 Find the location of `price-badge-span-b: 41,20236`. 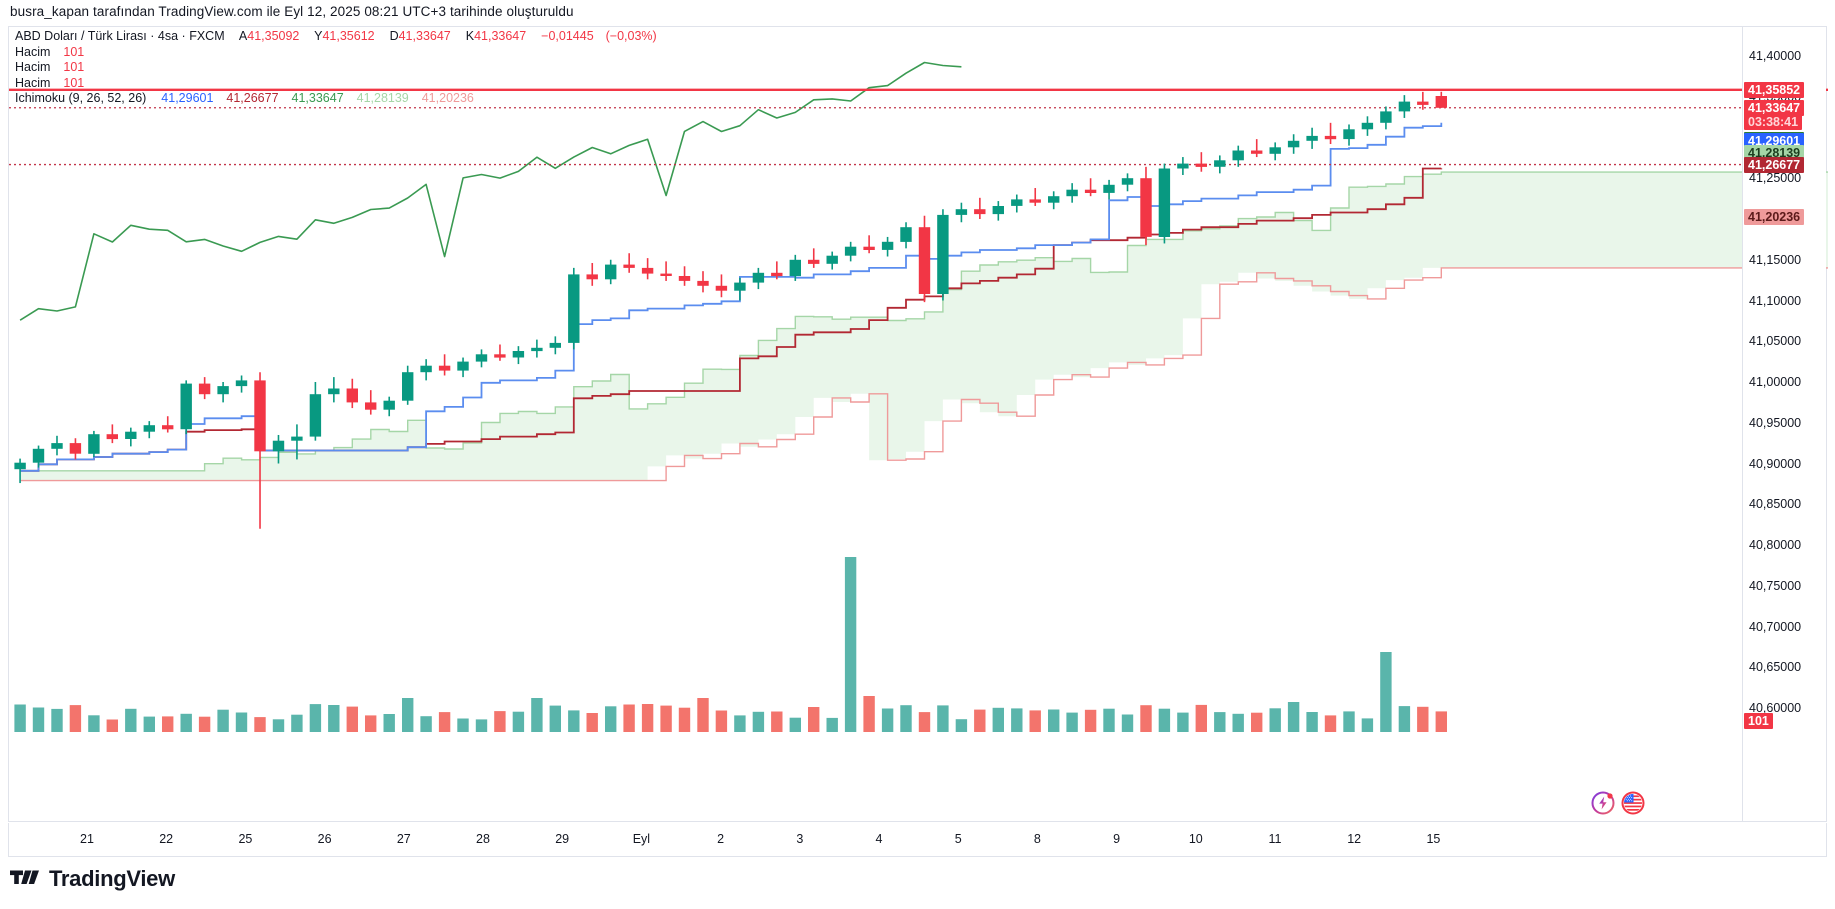

price-badge-span-b: 41,20236 is located at coordinates (1774, 217).